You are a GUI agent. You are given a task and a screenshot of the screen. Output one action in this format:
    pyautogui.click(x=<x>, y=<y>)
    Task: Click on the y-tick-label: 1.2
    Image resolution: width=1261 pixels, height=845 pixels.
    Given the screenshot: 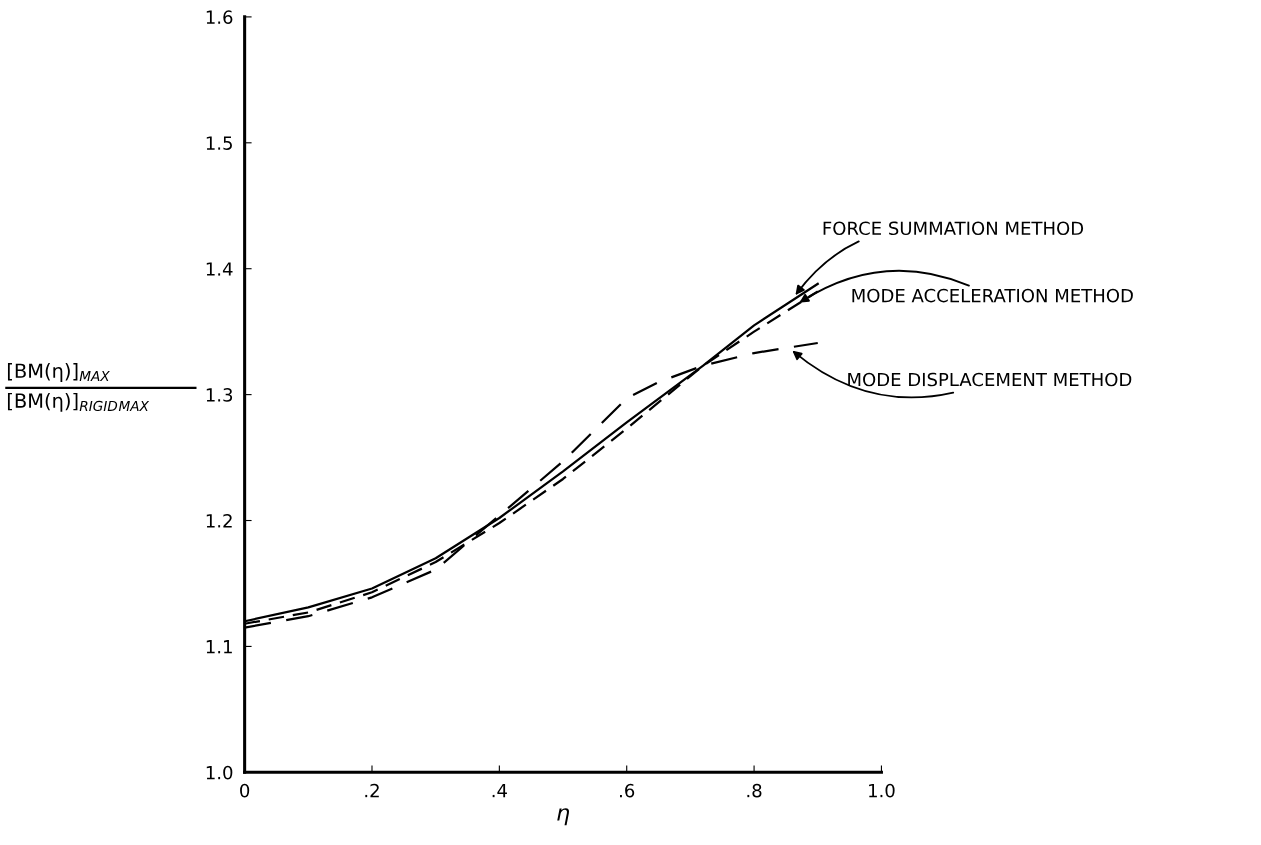 What is the action you would take?
    pyautogui.click(x=219, y=520)
    